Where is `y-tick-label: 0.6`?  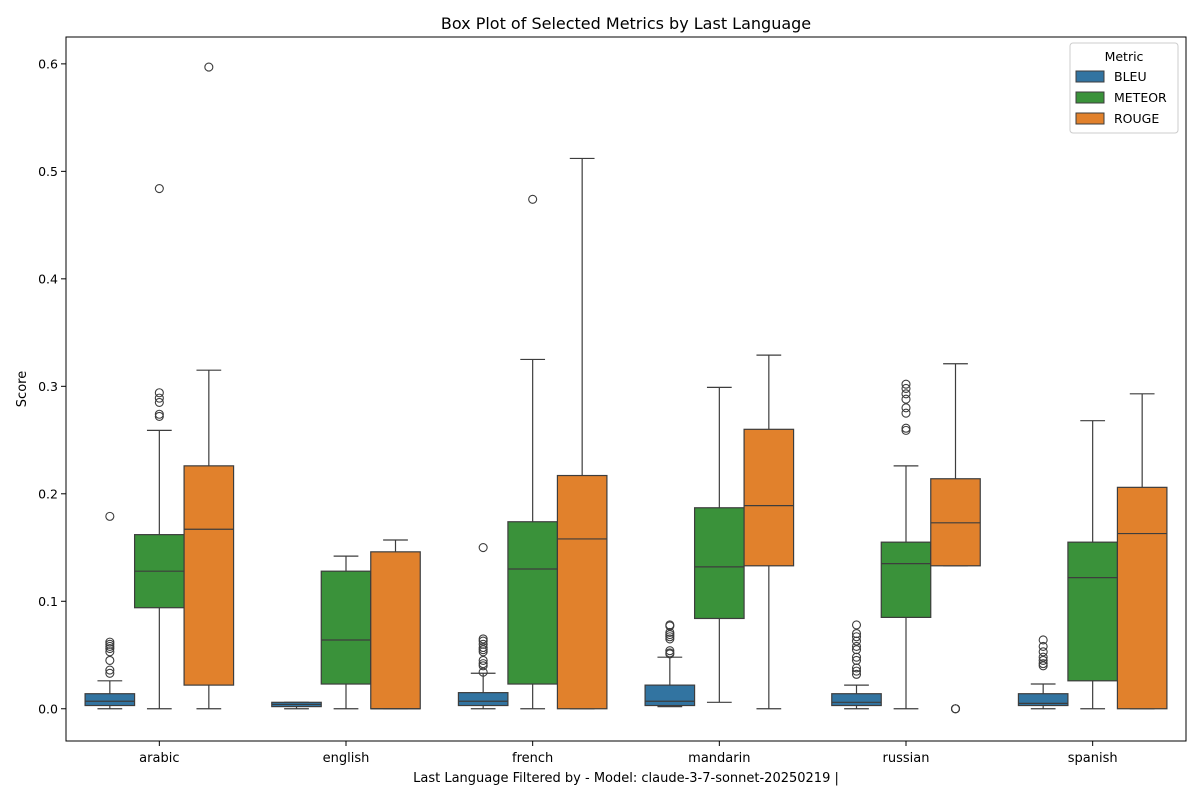
y-tick-label: 0.6 is located at coordinates (48, 63).